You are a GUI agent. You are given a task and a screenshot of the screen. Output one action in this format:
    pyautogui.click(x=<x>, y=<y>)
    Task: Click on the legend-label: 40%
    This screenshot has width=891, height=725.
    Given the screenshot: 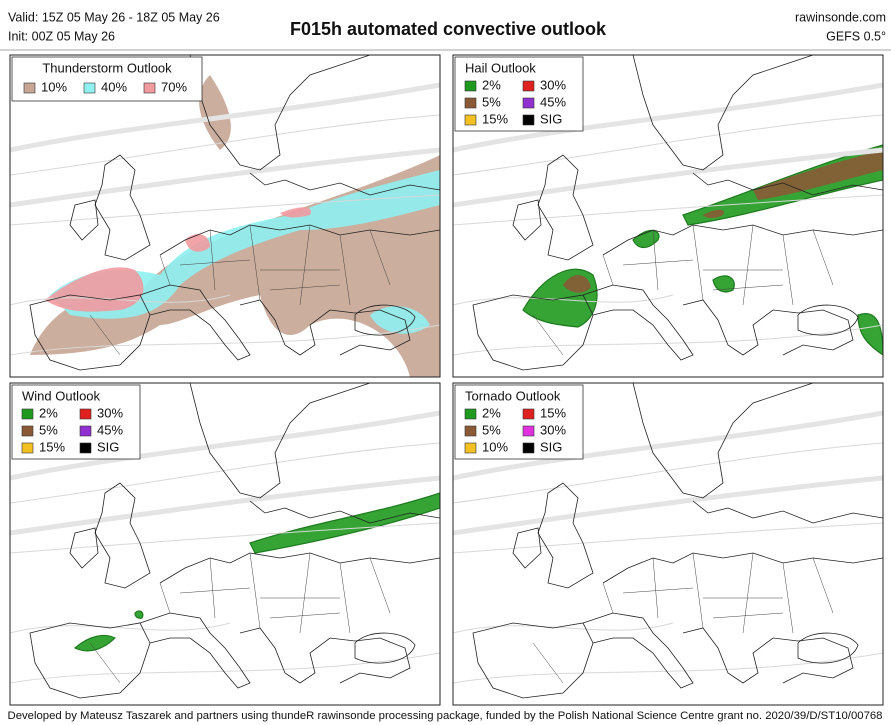 What is the action you would take?
    pyautogui.click(x=114, y=86)
    